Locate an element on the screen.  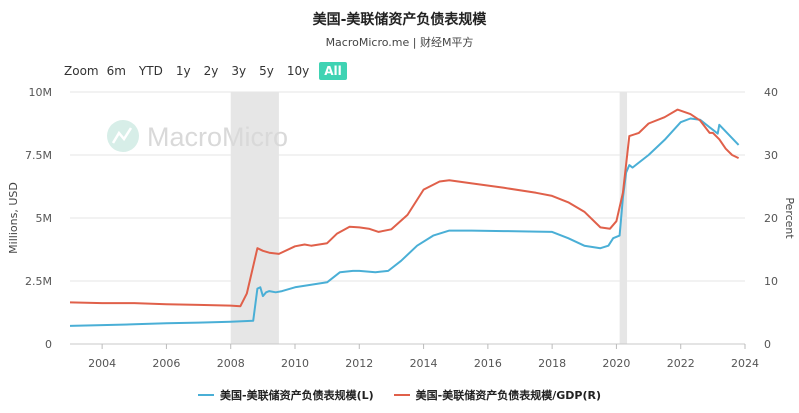
chart-subtitle: MacroMicro.me | 财经M平方 is located at coordinates (399, 42).